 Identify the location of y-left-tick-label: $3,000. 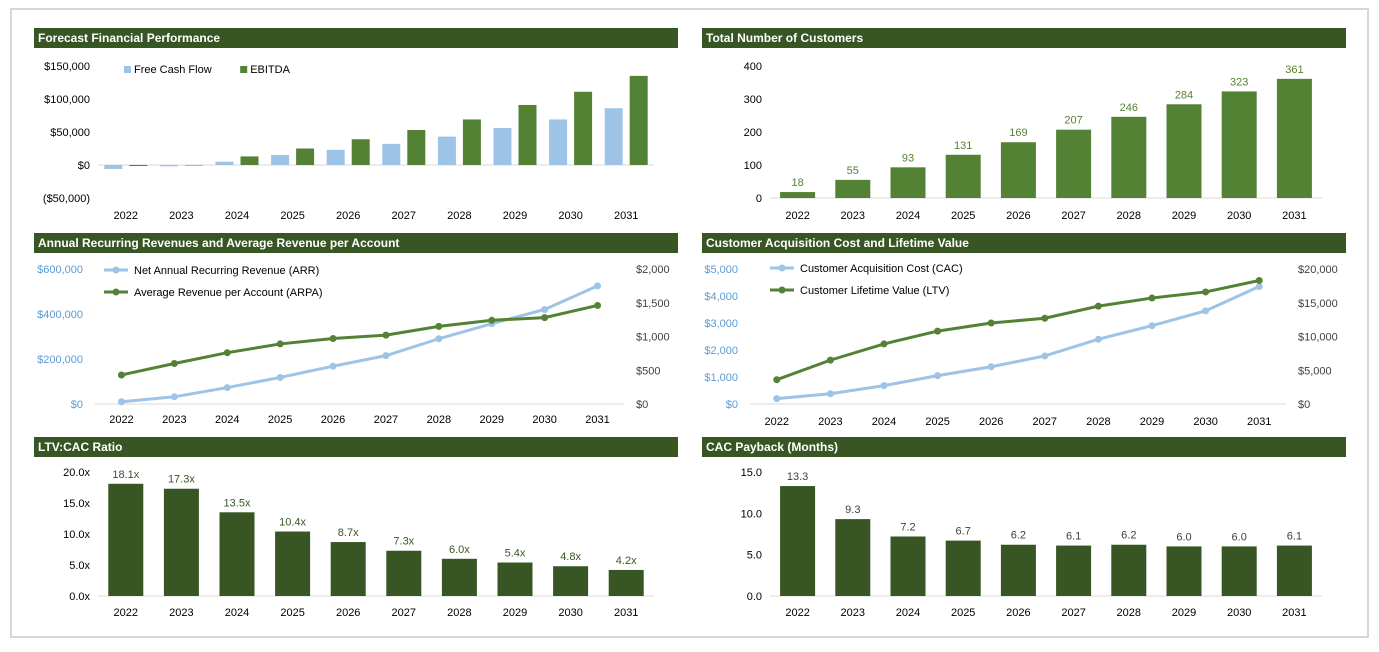
(721, 324).